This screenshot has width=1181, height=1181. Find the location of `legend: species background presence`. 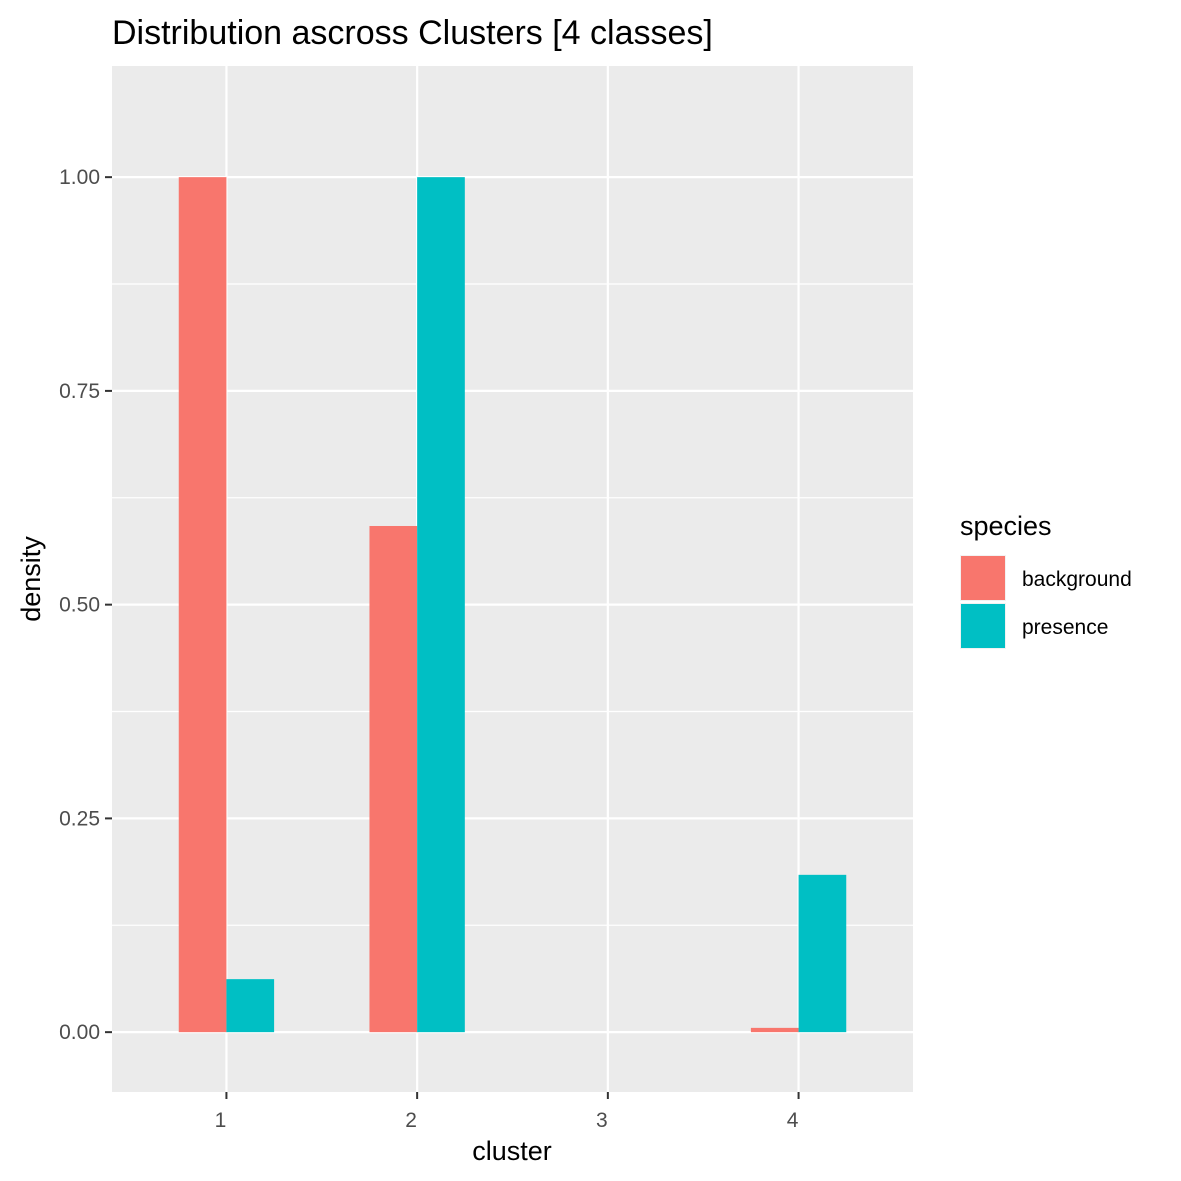

legend: species background presence is located at coordinates (1046, 580).